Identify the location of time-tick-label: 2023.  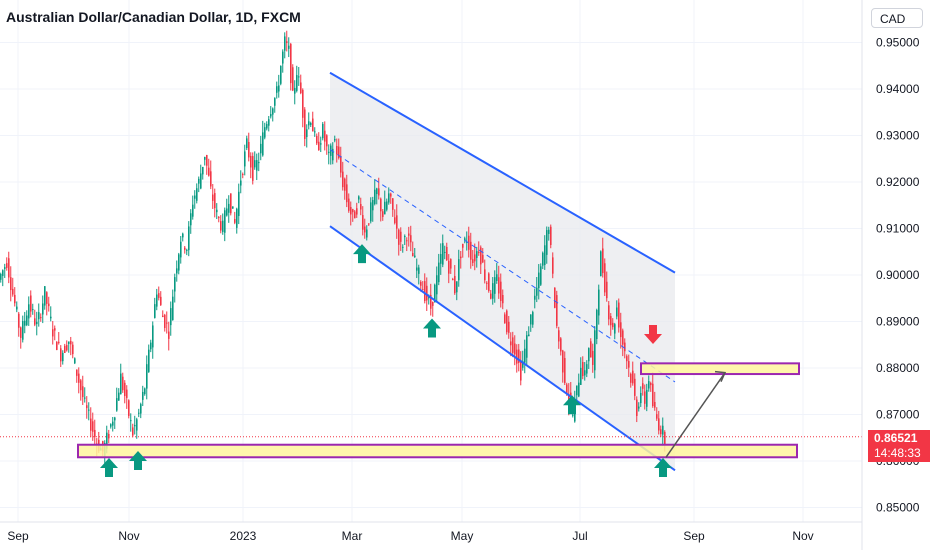
(243, 536).